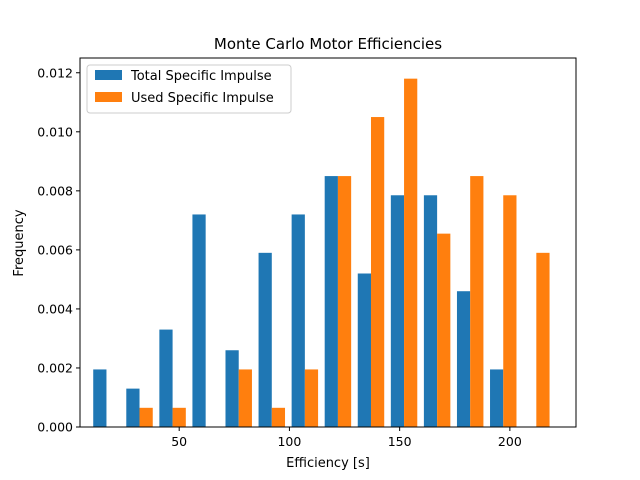 The image size is (640, 480). I want to click on legend-box, so click(189, 89).